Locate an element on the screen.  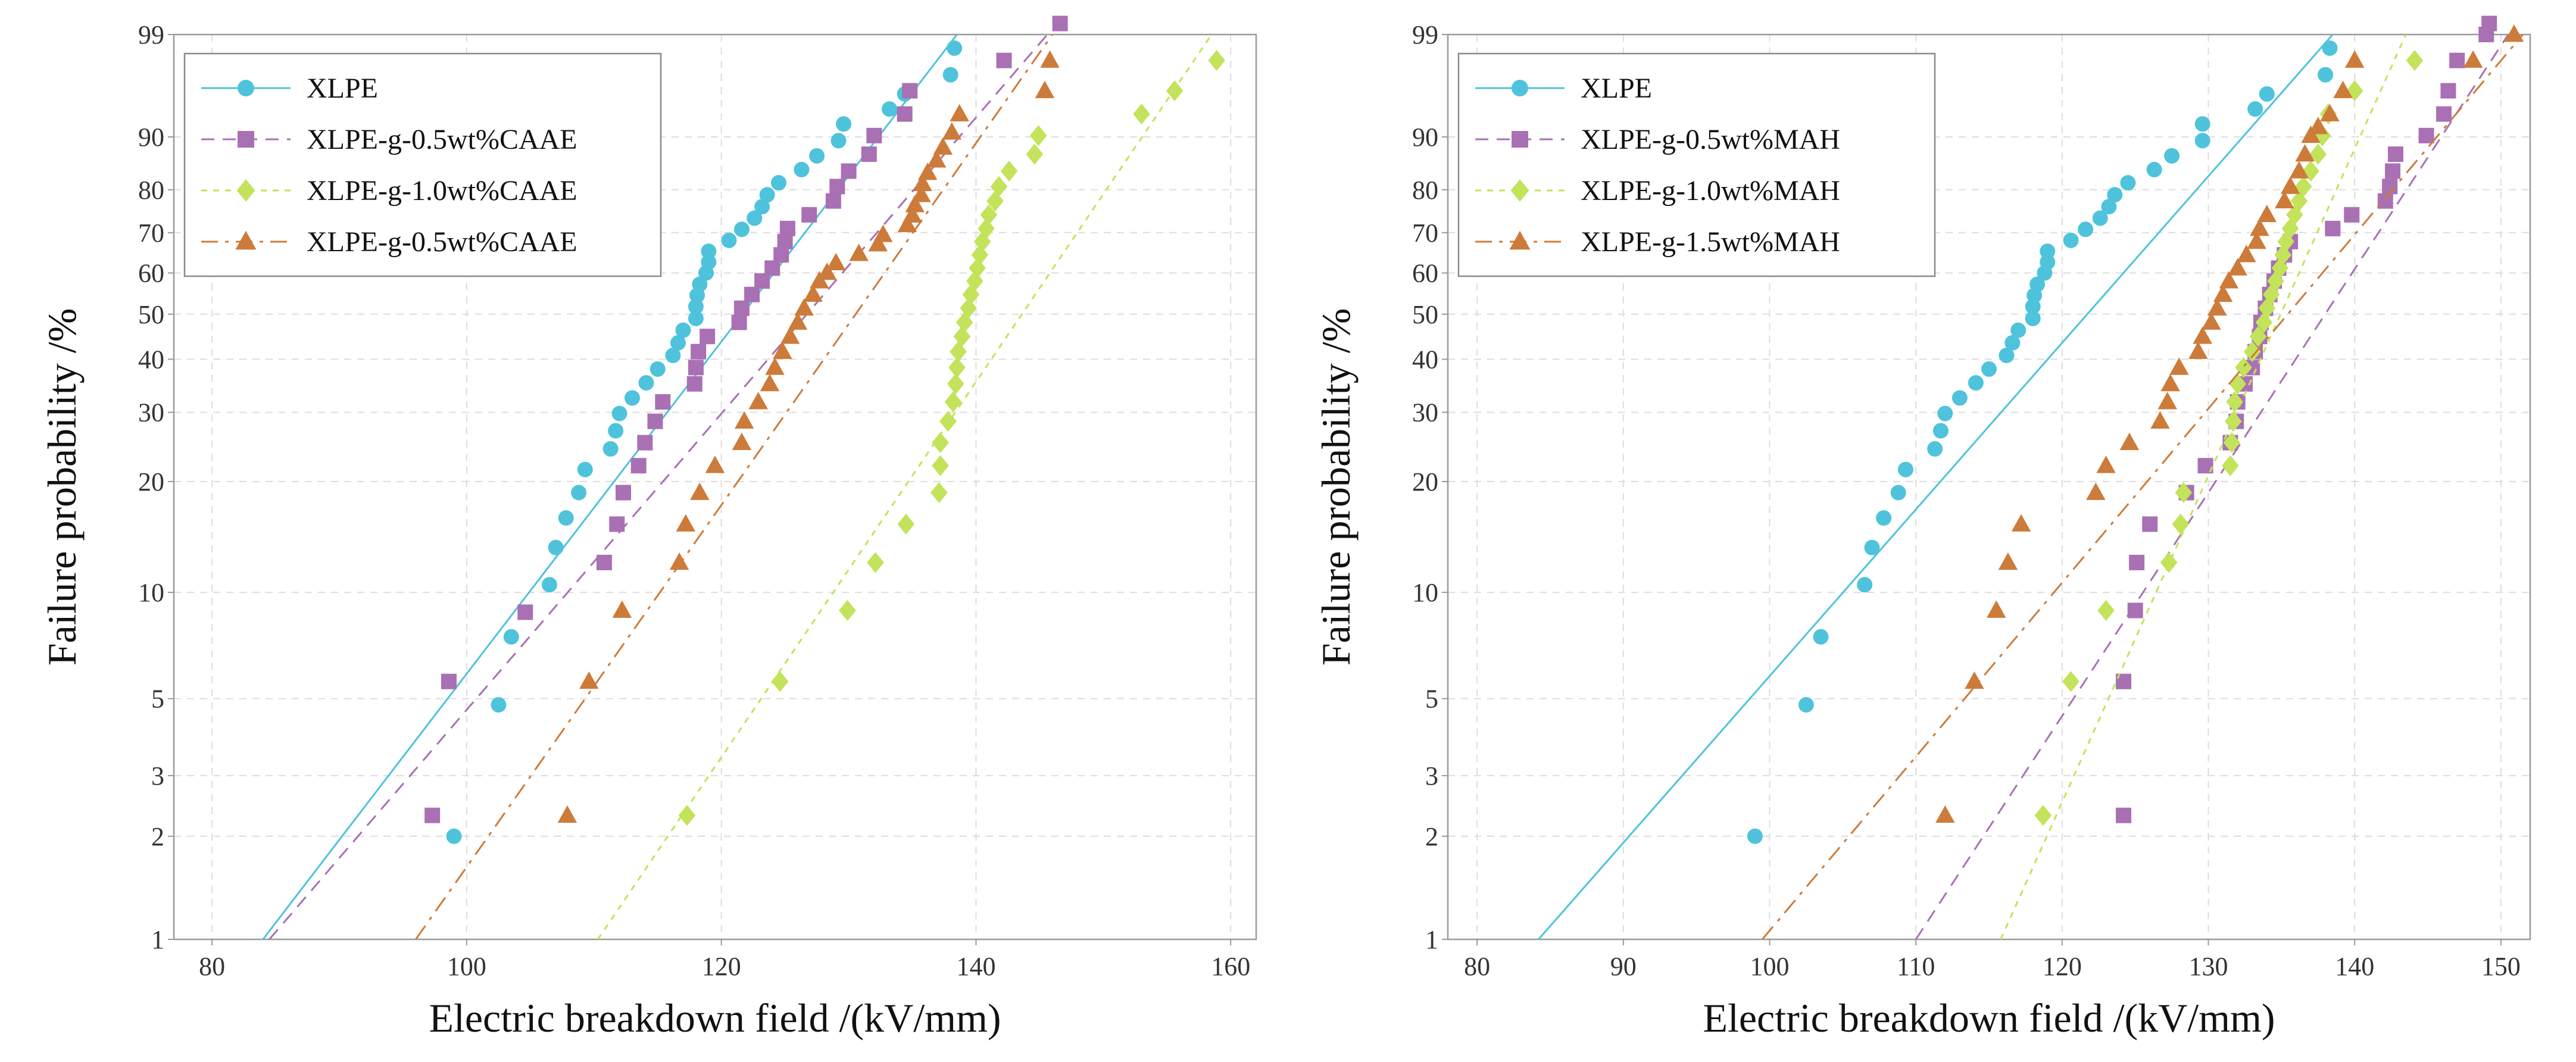
y-tick-label: 30 is located at coordinates (1425, 412).